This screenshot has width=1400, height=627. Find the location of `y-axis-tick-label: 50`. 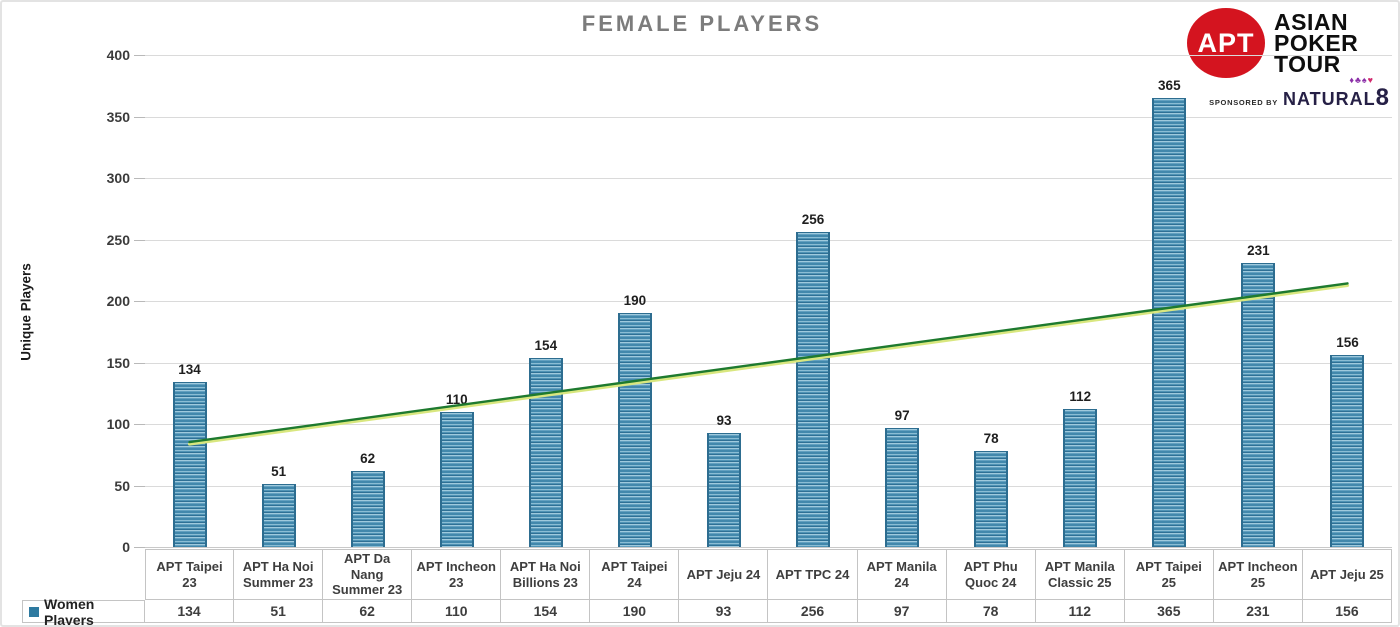

y-axis-tick-label: 50 is located at coordinates (122, 485).